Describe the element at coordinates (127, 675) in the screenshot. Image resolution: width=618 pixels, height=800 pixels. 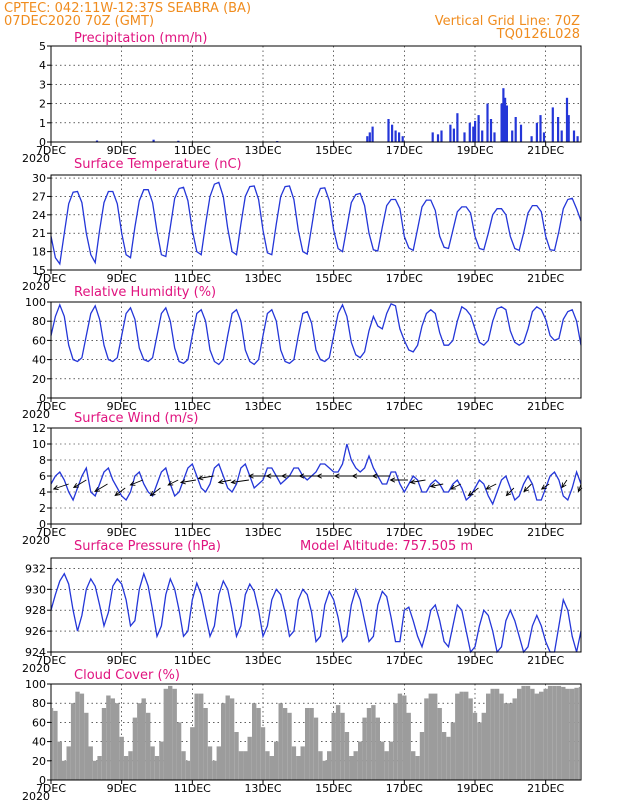
I see `cloud-title: Cloud Cover (%)` at that location.